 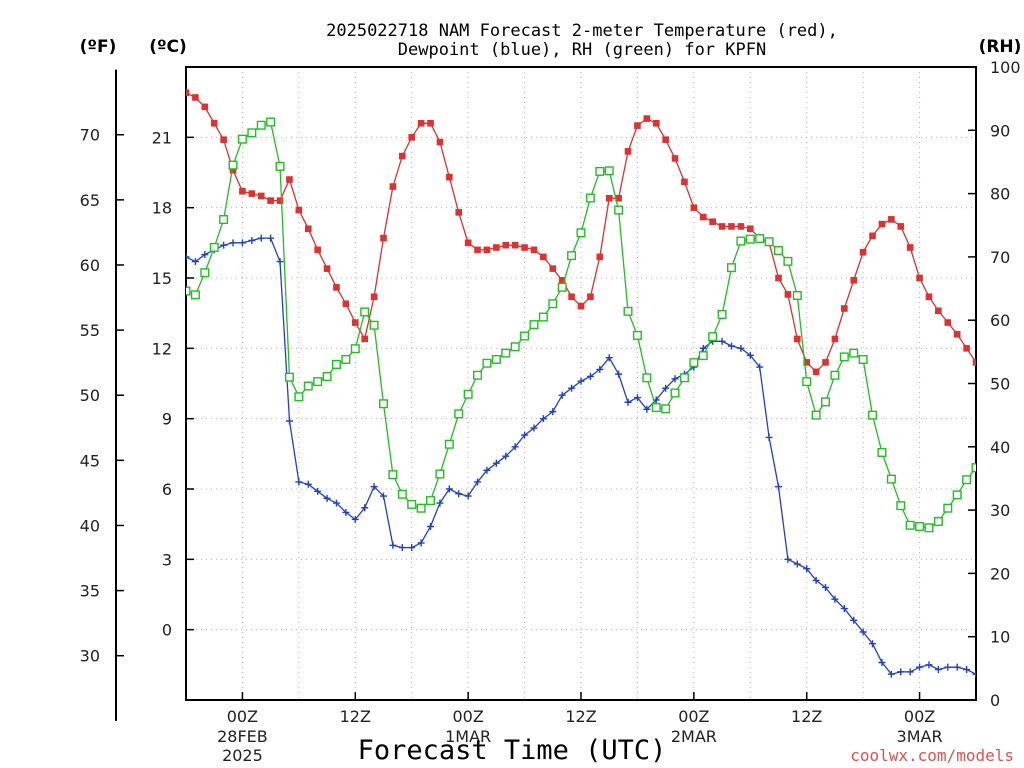 I want to click on unit-celsius: (ºC), so click(x=168, y=47).